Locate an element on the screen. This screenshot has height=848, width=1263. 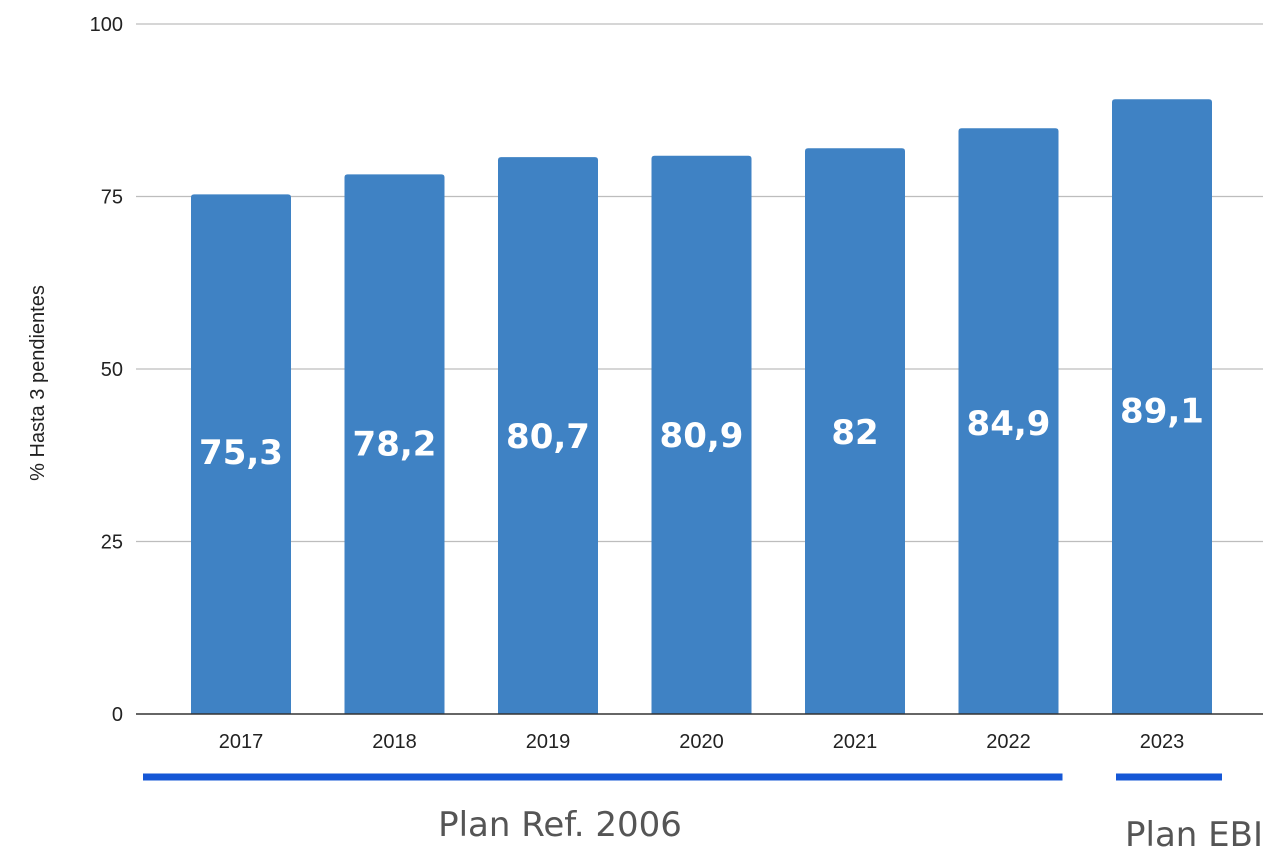
y-axis-title: % Hasta 3 pendientes is located at coordinates (38, 383).